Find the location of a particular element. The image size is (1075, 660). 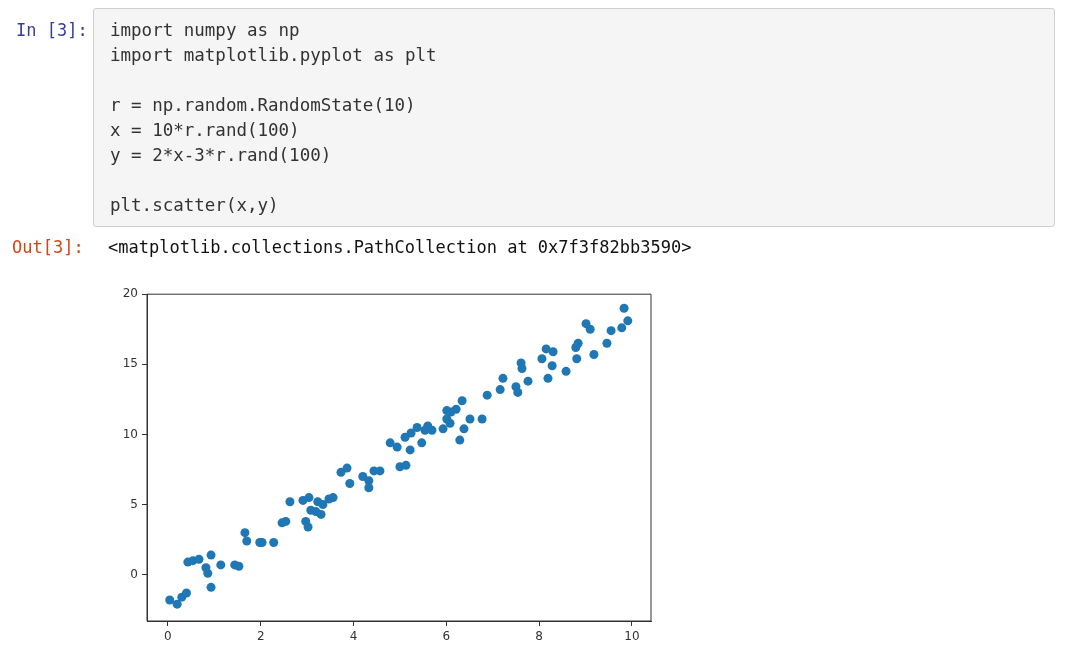

x-tick-label: 6 is located at coordinates (446, 636).